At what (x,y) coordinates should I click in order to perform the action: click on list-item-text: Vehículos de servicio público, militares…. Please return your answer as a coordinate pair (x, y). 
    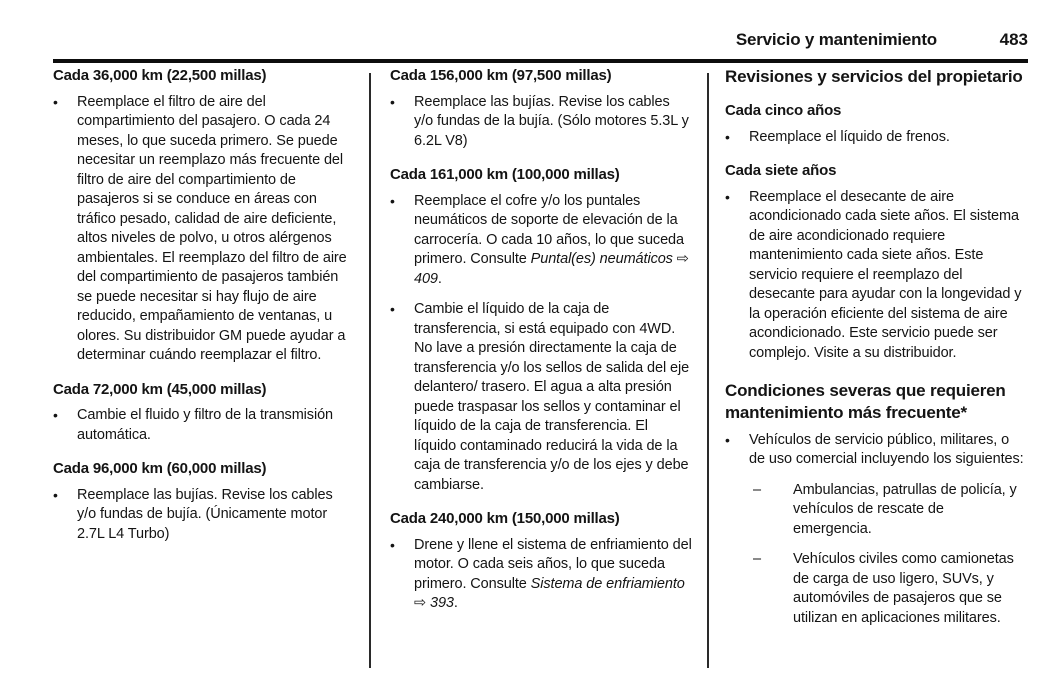
    Looking at the image, I should click on (887, 450).